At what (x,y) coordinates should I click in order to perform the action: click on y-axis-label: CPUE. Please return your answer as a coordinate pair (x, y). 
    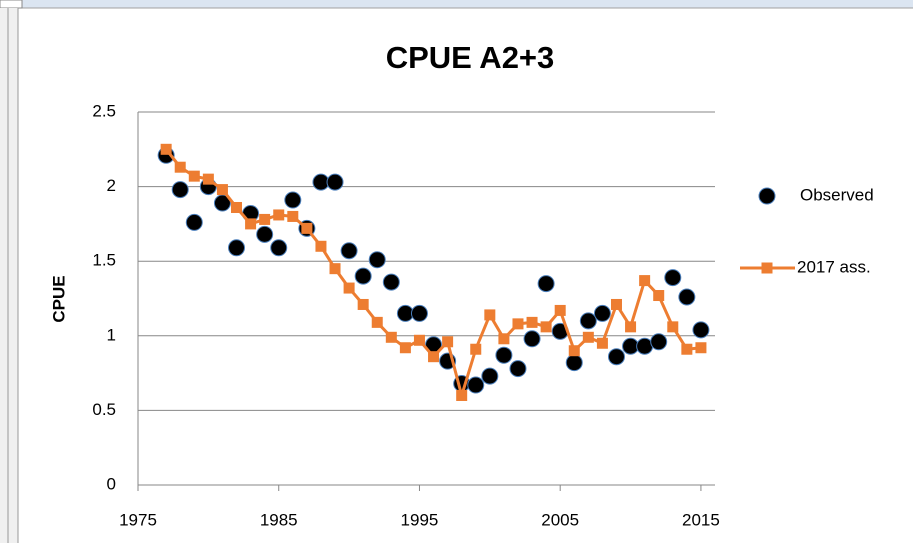
    Looking at the image, I should click on (58, 298).